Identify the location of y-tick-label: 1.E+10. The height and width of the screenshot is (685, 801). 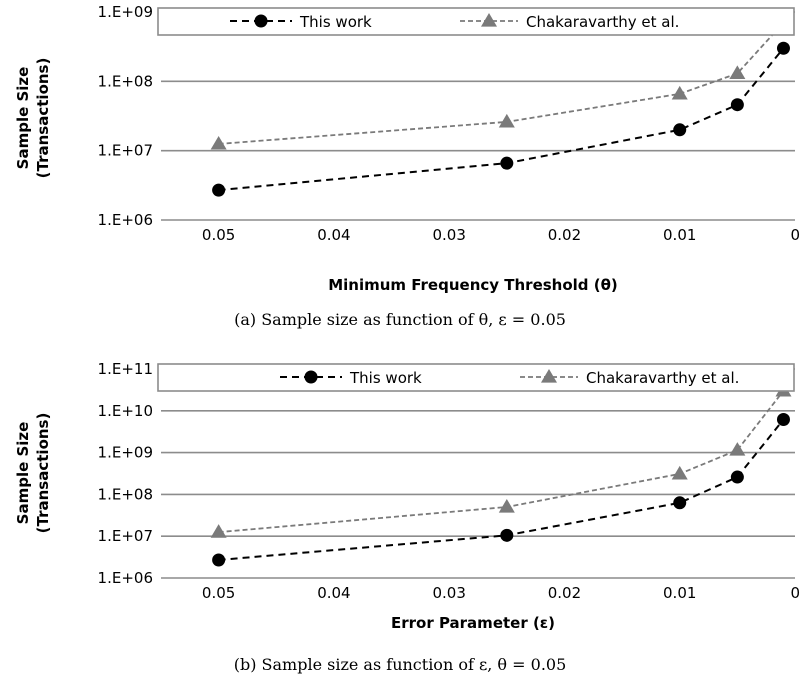
(125, 411).